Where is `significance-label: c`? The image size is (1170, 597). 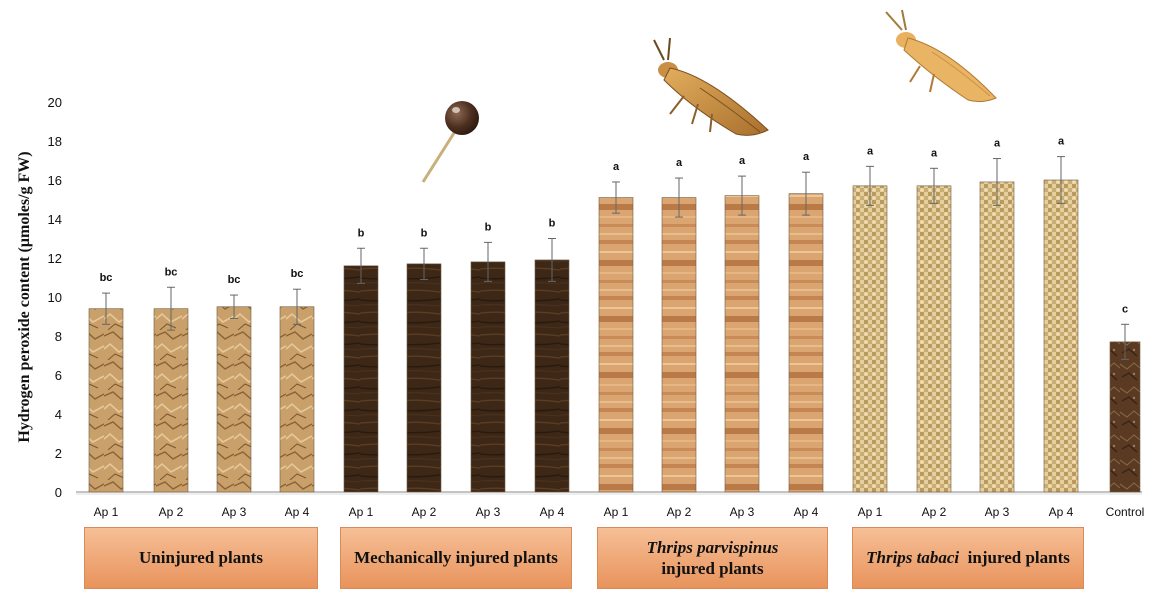 significance-label: c is located at coordinates (1125, 309).